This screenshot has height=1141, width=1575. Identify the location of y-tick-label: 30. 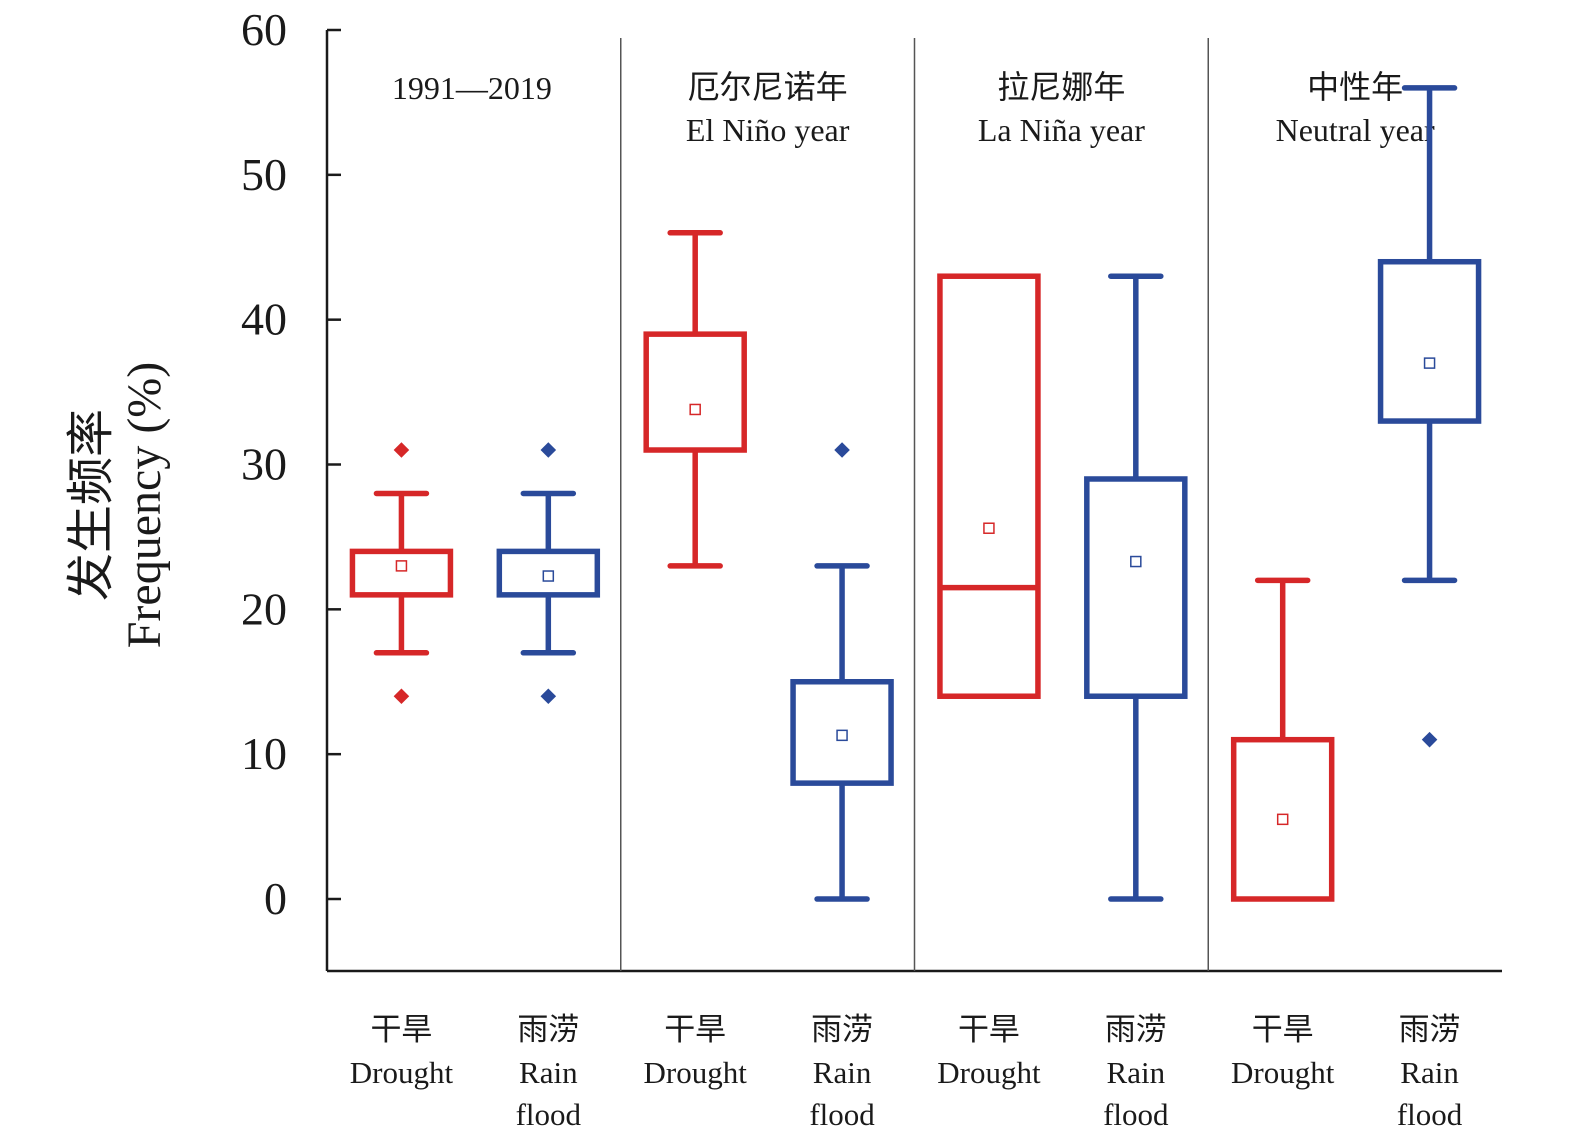
(264, 464).